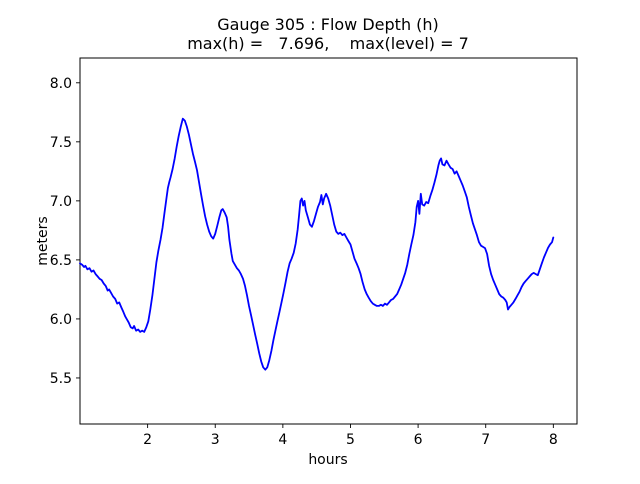  I want to click on y-tick-label: 7.5, so click(61, 143).